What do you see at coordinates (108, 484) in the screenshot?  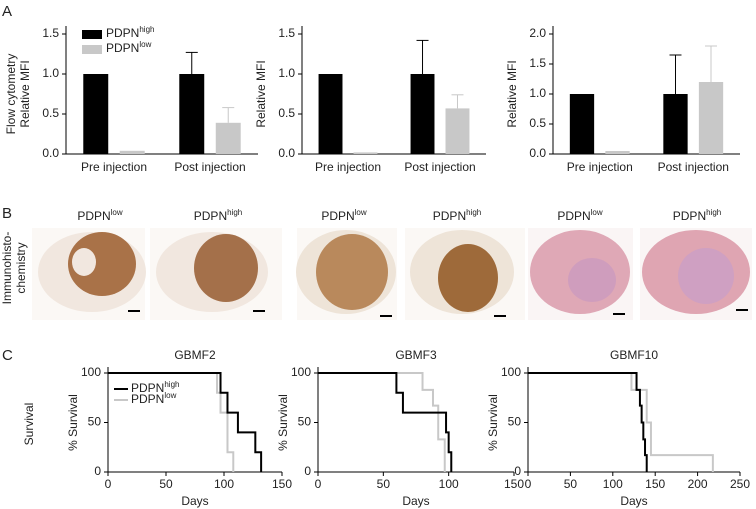 I see `x-tick-label: 0` at bounding box center [108, 484].